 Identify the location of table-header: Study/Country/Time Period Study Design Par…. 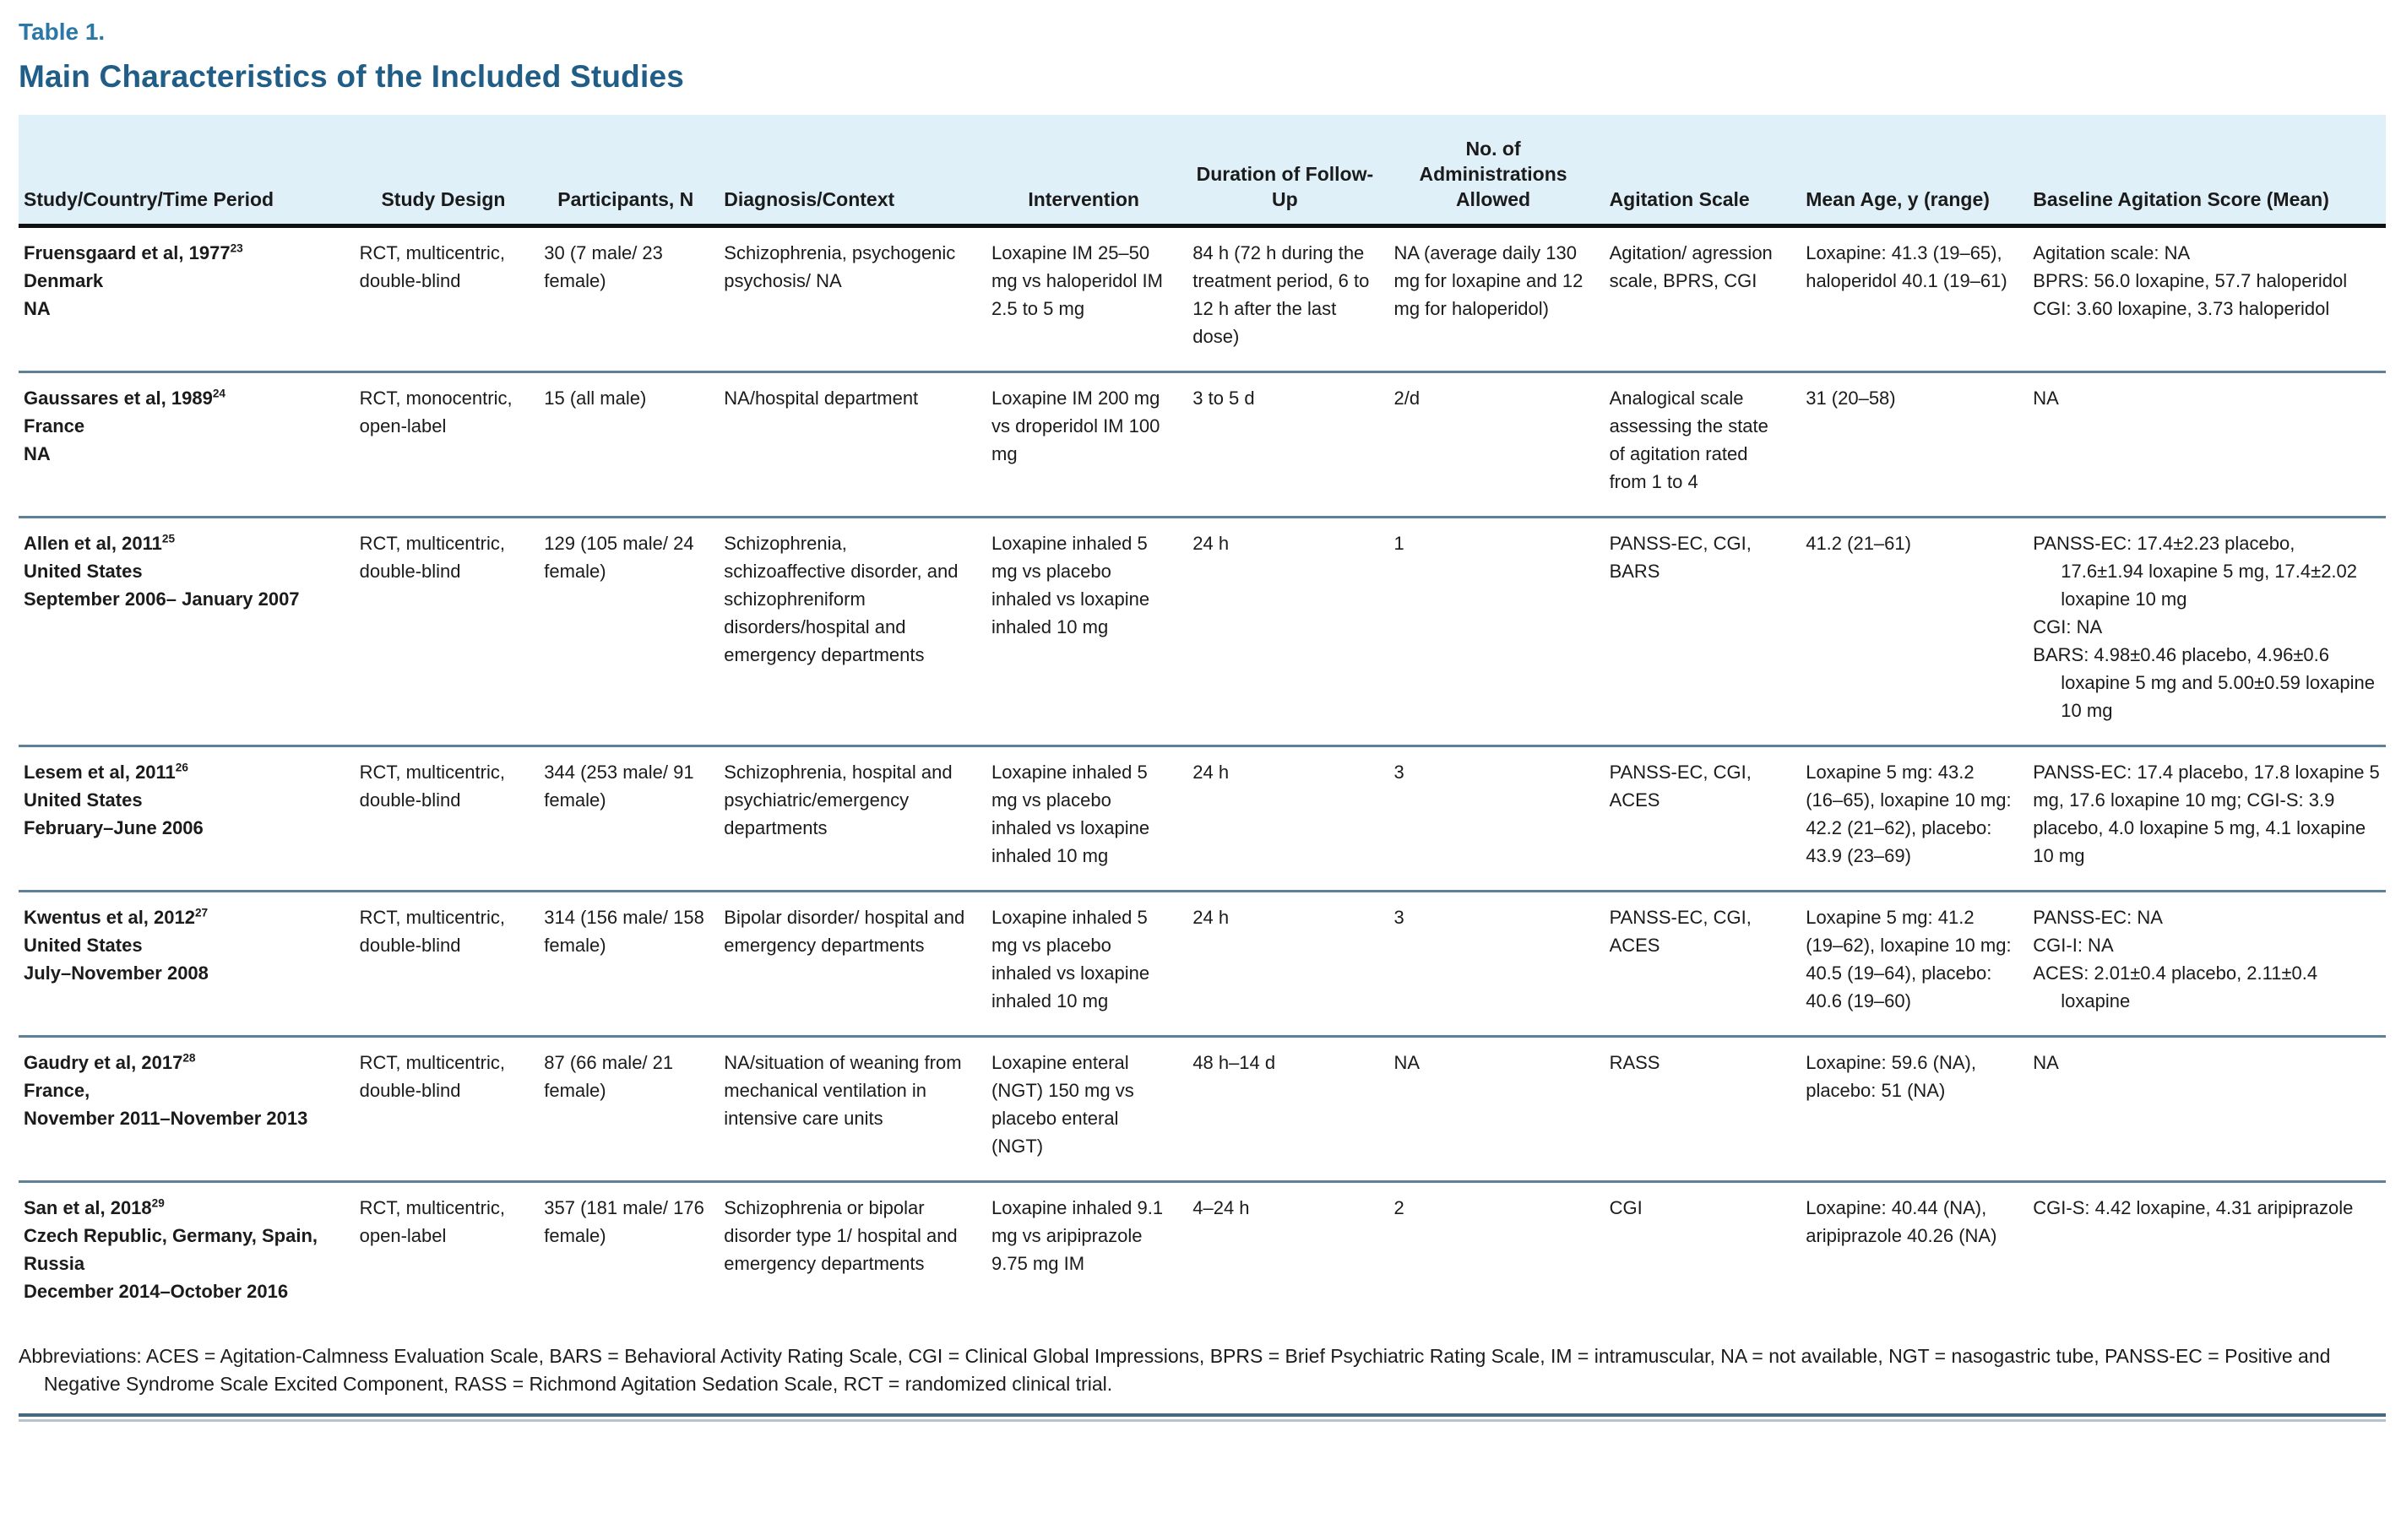
(1202, 171).